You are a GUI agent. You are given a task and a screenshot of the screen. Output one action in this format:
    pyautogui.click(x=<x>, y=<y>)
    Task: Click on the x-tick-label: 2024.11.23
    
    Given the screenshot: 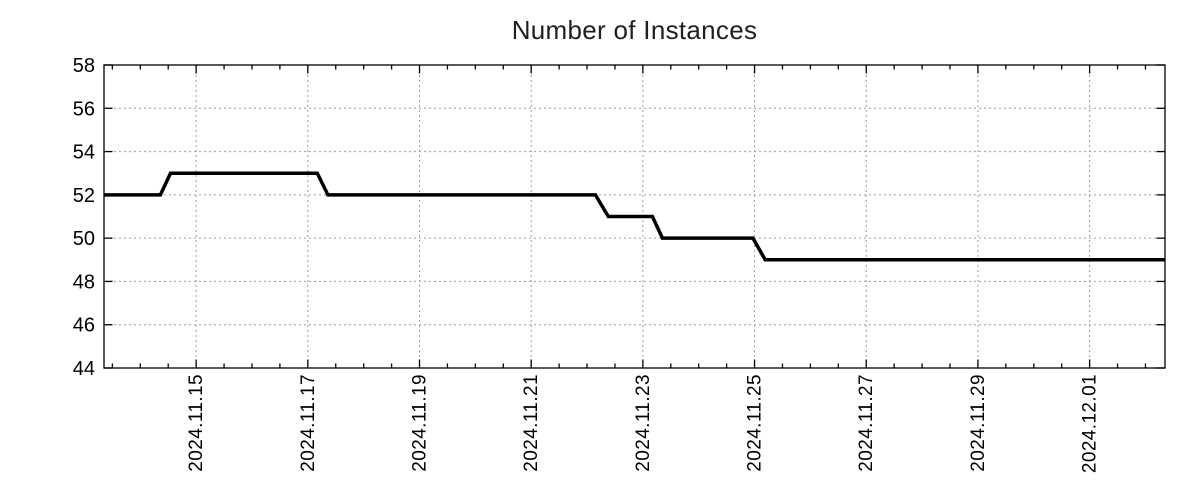 What is the action you would take?
    pyautogui.click(x=643, y=423)
    